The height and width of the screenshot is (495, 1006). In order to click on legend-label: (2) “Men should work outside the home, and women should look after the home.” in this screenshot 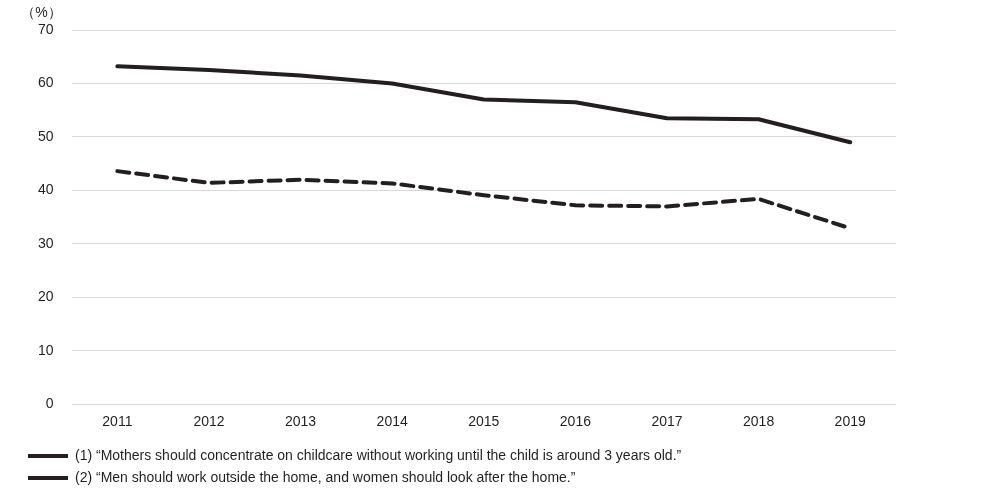, I will do `click(325, 476)`.